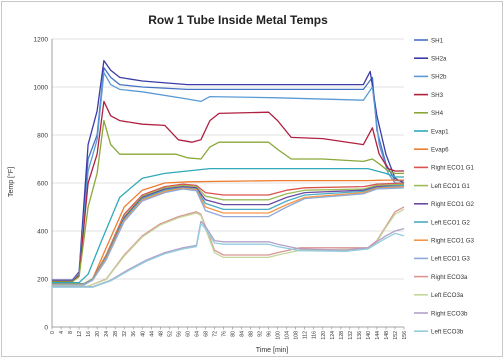 The image size is (504, 361). I want to click on legend-label: Left ECO3a, so click(447, 295).